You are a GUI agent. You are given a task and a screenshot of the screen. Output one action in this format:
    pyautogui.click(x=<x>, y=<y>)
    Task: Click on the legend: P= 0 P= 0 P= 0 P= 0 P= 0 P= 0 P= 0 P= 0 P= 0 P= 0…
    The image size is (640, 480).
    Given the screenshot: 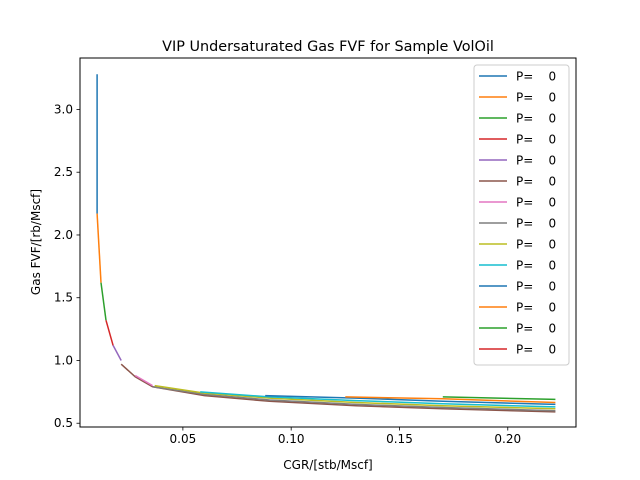 What is the action you would take?
    pyautogui.click(x=521, y=215)
    